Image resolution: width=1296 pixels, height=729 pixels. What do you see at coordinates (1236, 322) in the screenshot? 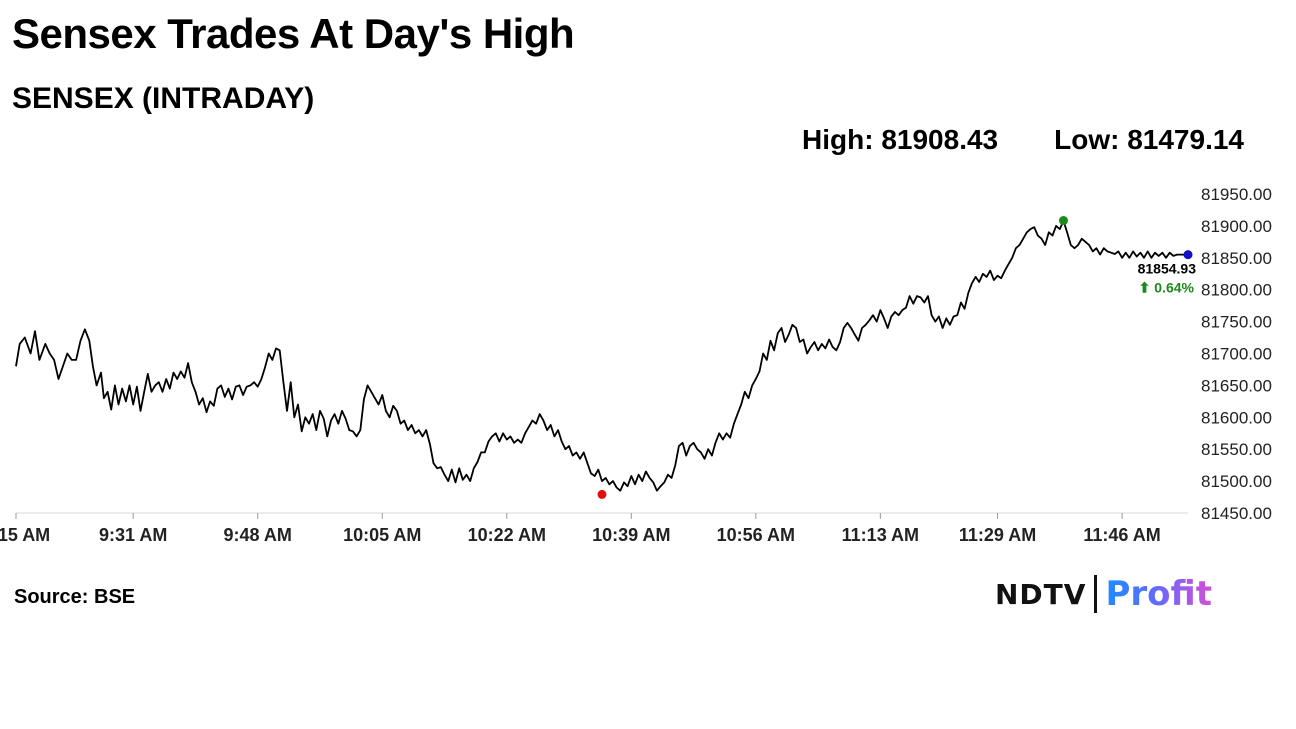
I see `y-tick-label: 81750.00` at bounding box center [1236, 322].